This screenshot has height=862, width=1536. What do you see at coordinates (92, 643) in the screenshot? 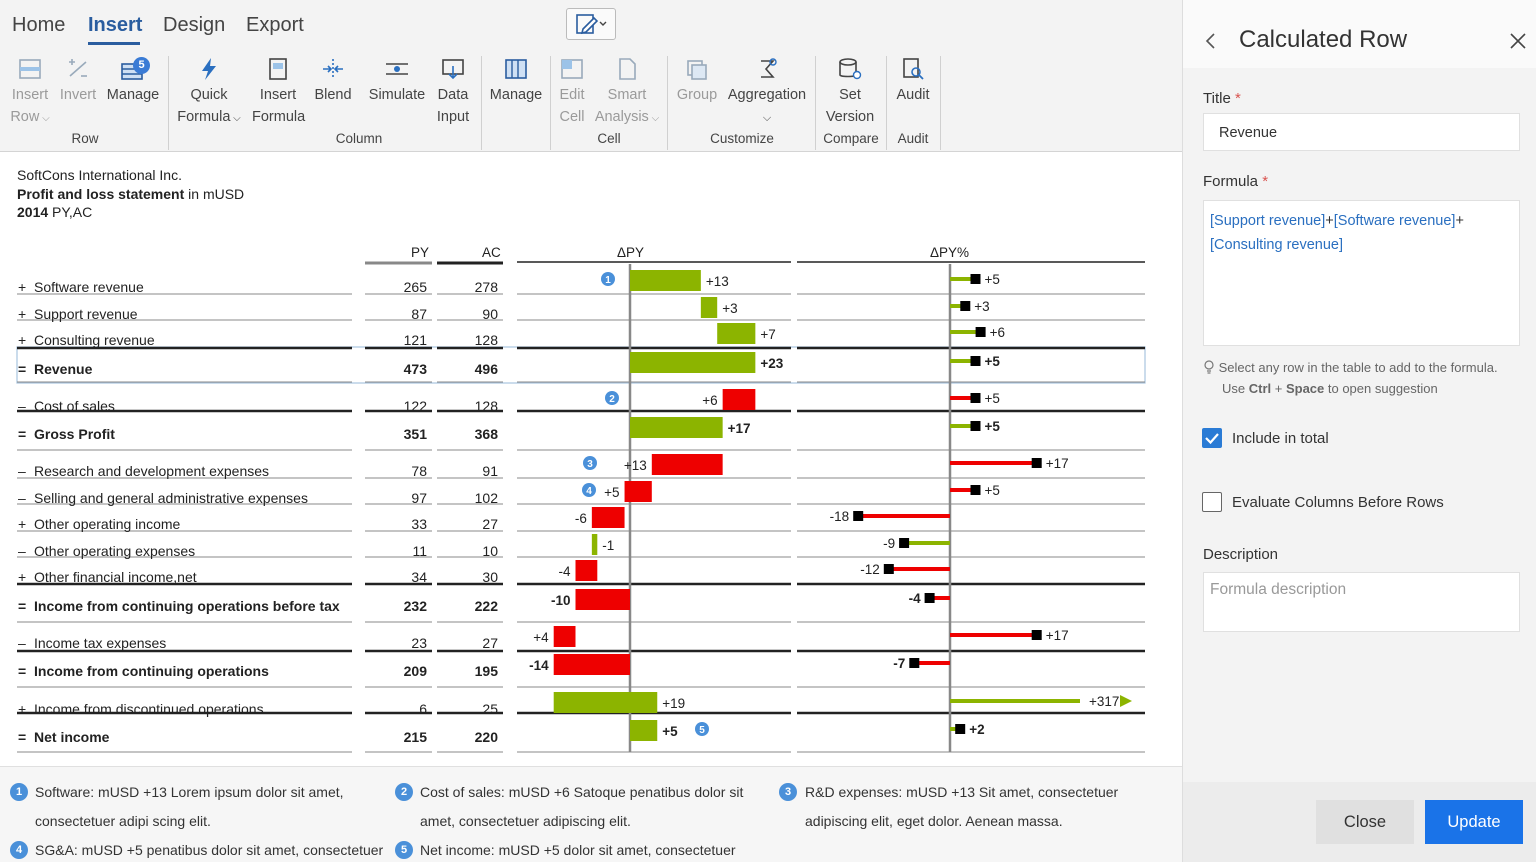
I see `table-row: – Income tax expenses` at bounding box center [92, 643].